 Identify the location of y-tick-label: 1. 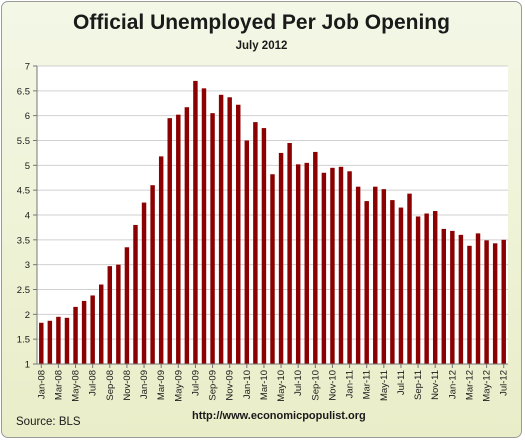
(27, 365).